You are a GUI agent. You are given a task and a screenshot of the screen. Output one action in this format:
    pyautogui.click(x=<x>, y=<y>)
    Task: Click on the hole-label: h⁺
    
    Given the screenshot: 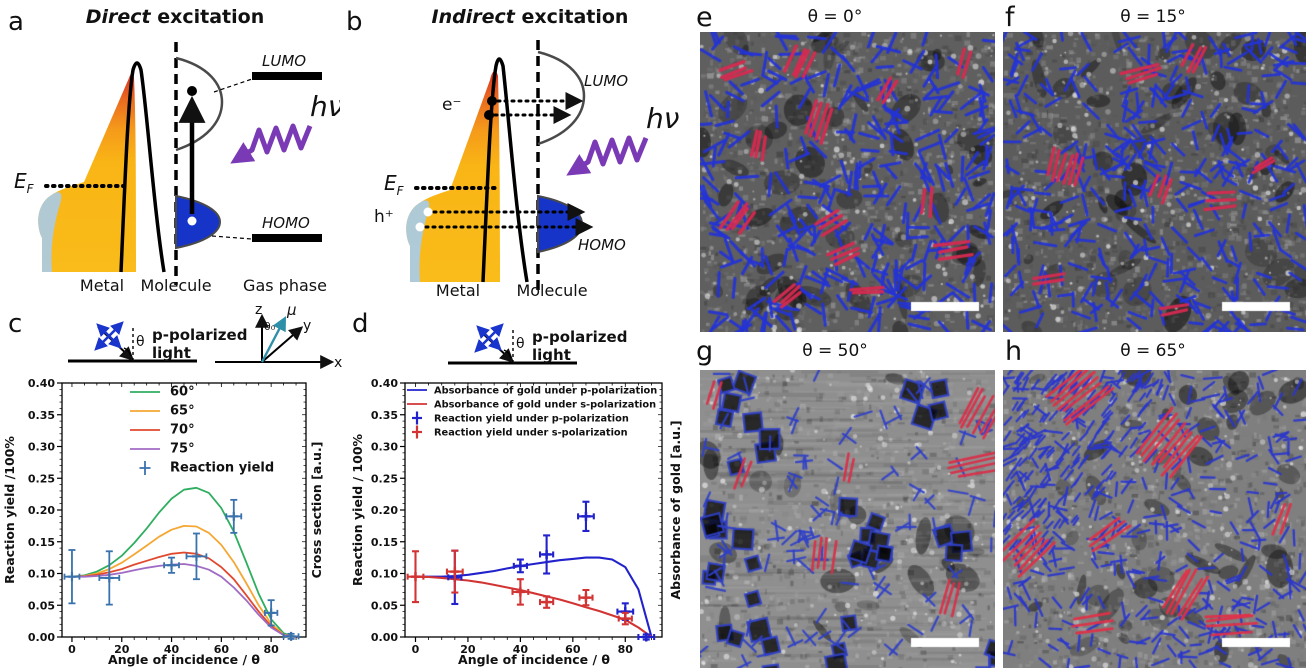 What is the action you would take?
    pyautogui.click(x=384, y=217)
    